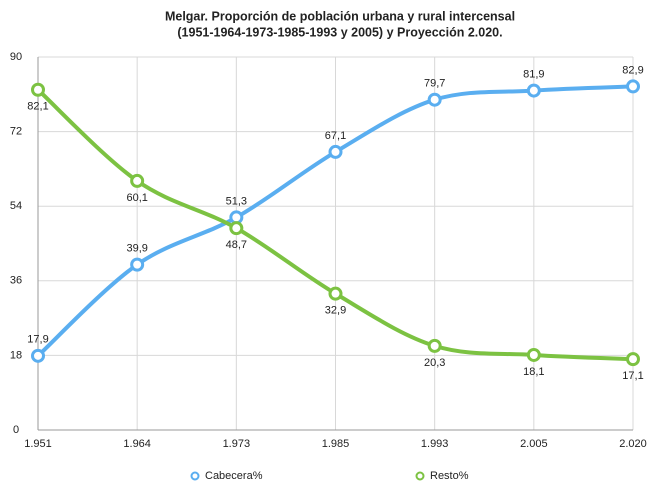 The width and height of the screenshot is (647, 485). Describe the element at coordinates (136, 249) in the screenshot. I see `data-label: 39,9` at that location.